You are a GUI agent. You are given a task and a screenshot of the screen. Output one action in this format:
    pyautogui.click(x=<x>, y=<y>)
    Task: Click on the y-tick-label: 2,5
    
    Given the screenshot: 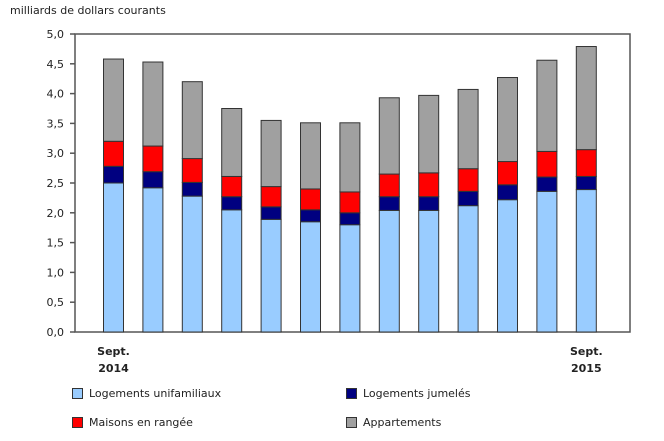 What is the action you would take?
    pyautogui.click(x=56, y=183)
    